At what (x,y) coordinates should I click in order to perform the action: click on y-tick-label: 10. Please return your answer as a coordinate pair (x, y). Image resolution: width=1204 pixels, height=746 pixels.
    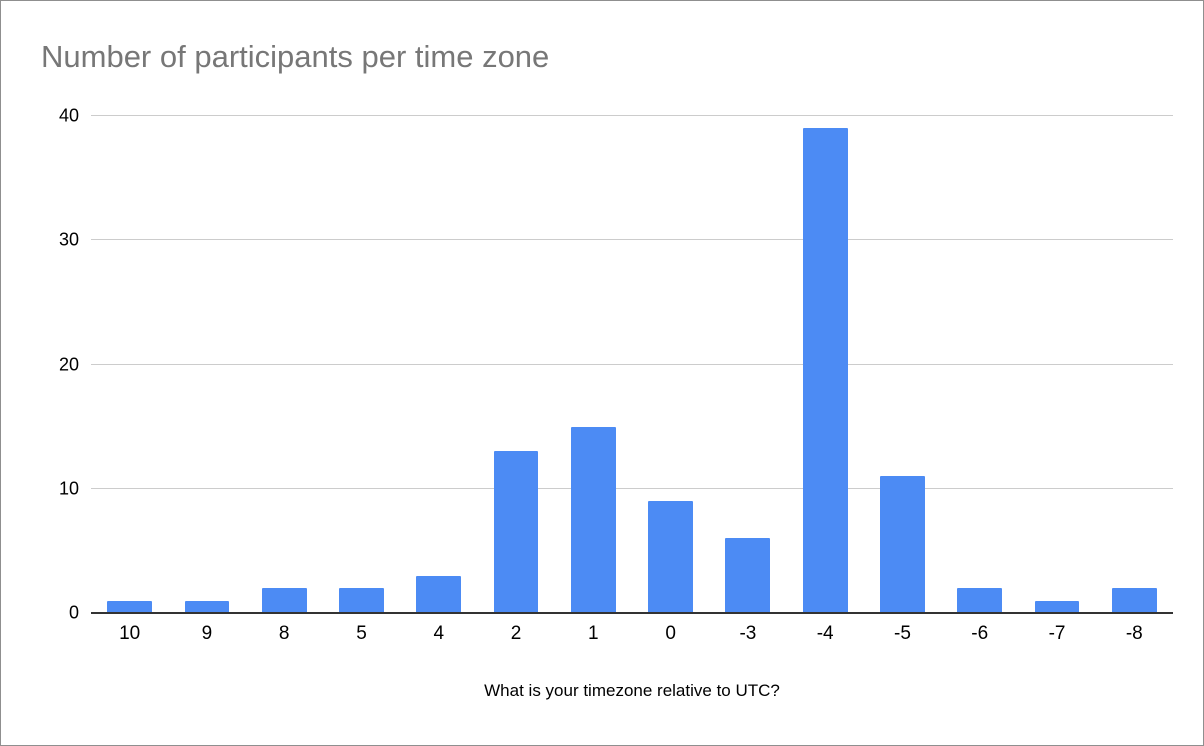
    Looking at the image, I should click on (68, 488).